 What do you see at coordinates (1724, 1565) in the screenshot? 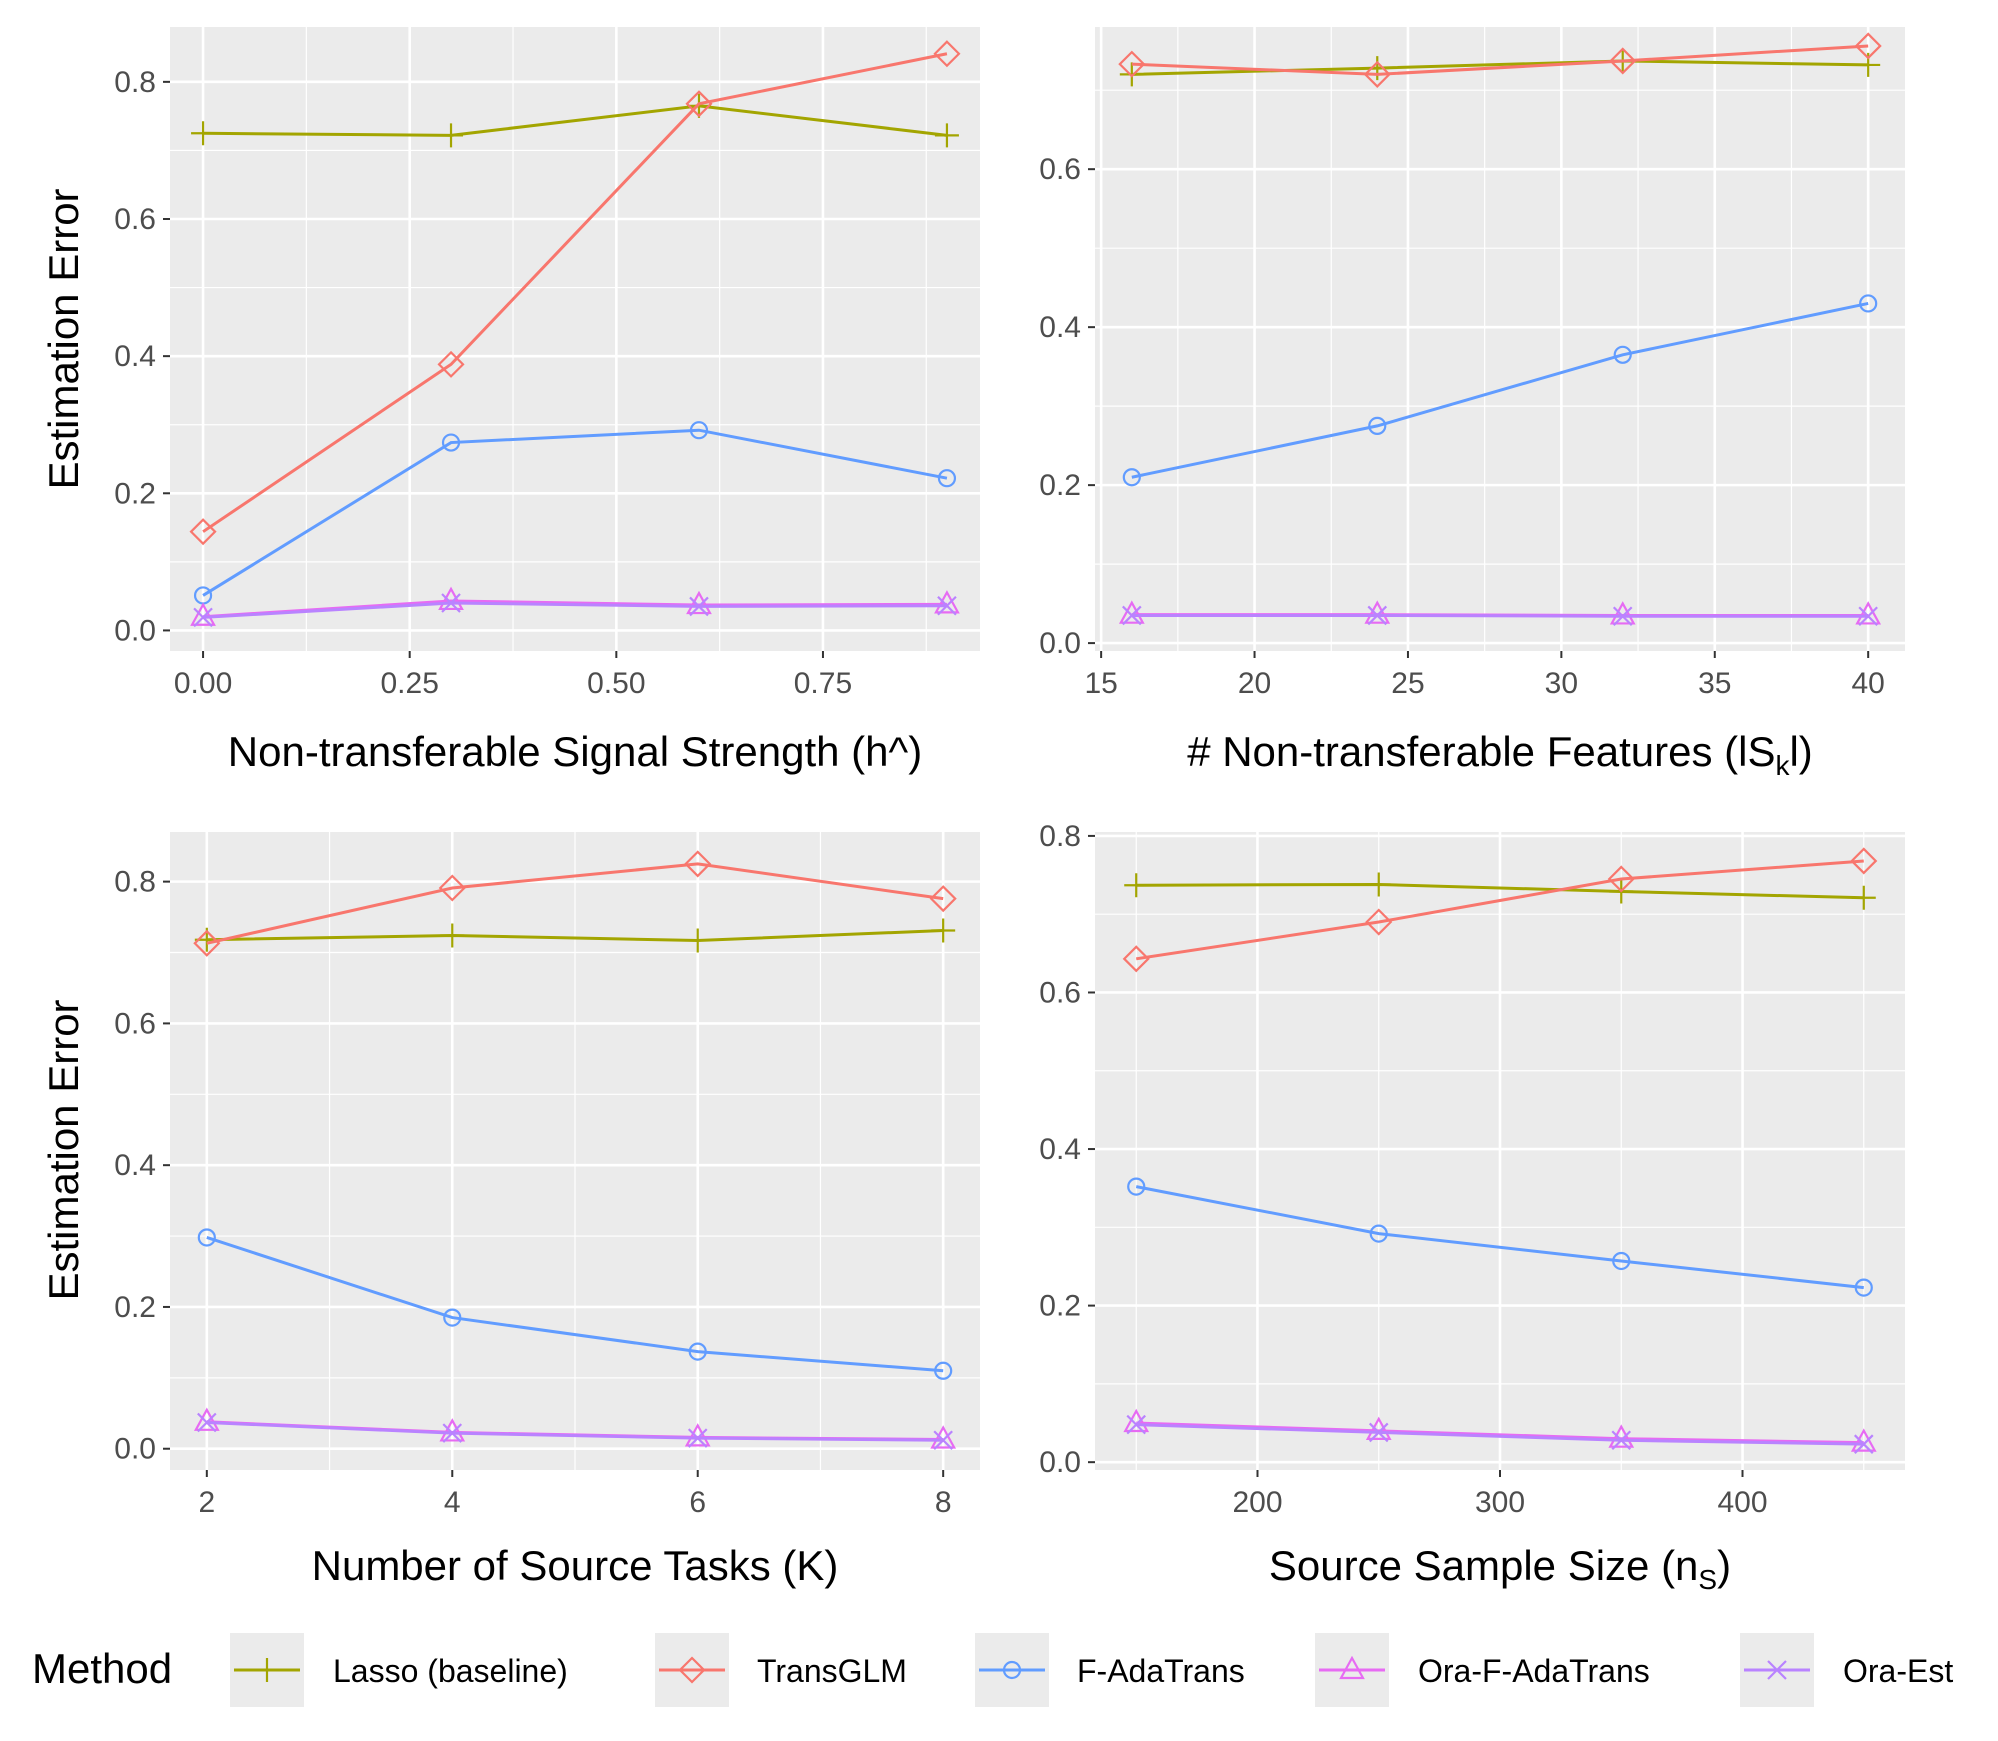
I see `x-axis-title-end: )` at bounding box center [1724, 1565].